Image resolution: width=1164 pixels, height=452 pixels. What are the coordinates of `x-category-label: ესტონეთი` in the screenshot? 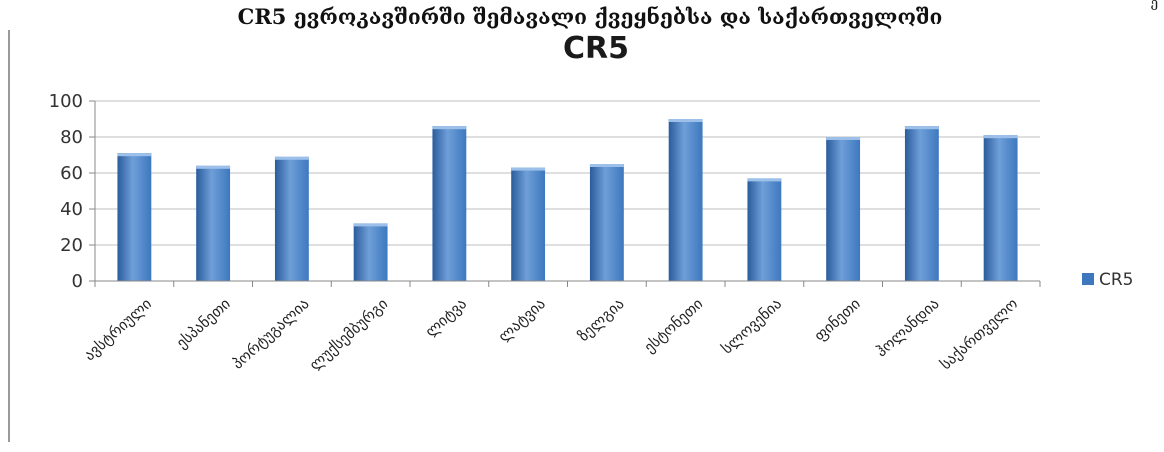 It's located at (674, 325).